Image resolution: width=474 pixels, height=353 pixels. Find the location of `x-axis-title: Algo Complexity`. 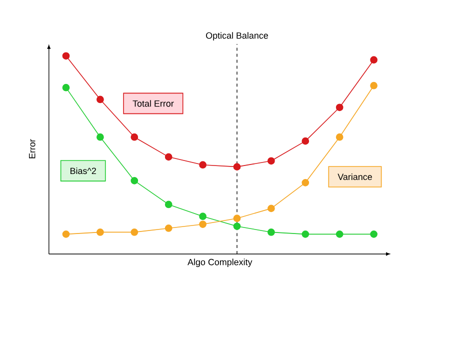

x-axis-title: Algo Complexity is located at coordinates (220, 263).